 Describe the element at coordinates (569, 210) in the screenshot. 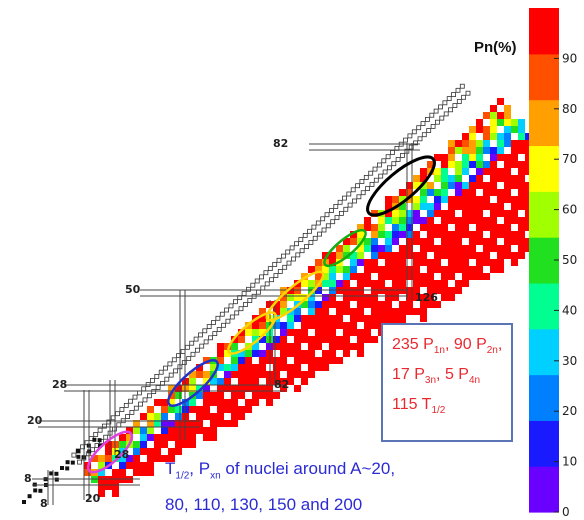

I see `colorbar-tick-label: 60` at that location.